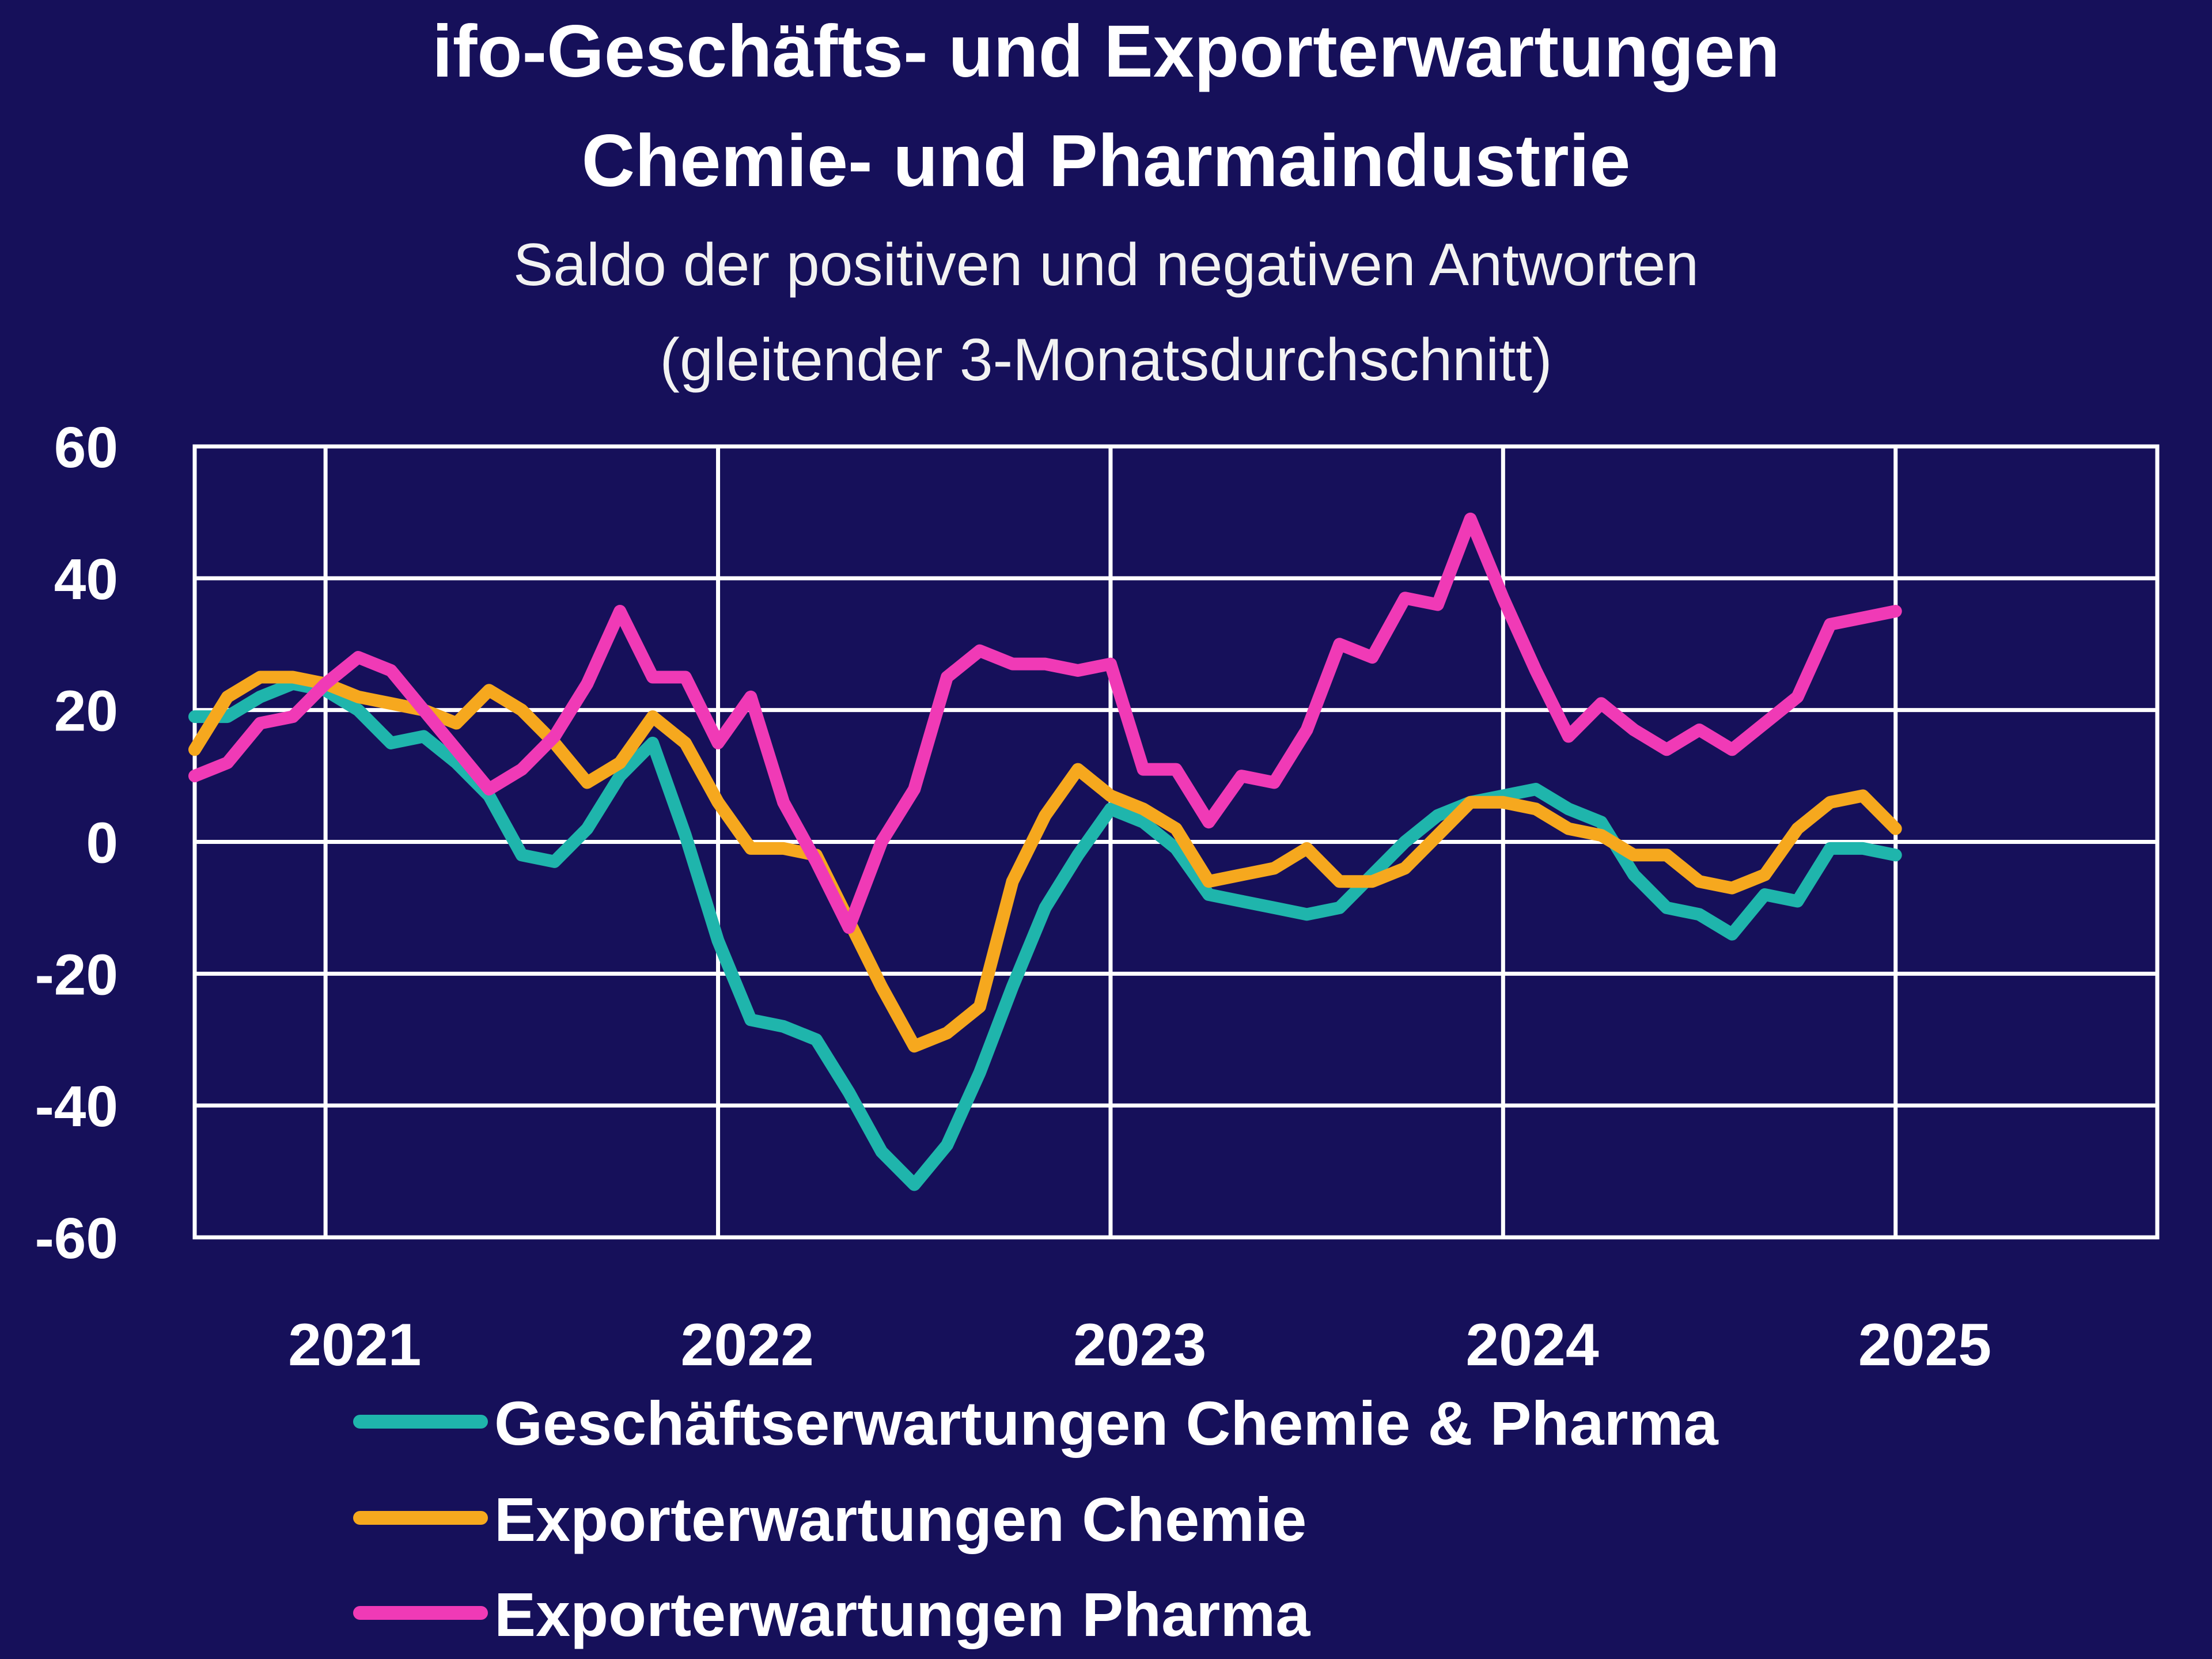 This screenshot has height=1659, width=2212. Describe the element at coordinates (1106, 360) in the screenshot. I see `chart-subtitle-line-2: (gleitender 3-Monatsdurchschnitt)` at that location.